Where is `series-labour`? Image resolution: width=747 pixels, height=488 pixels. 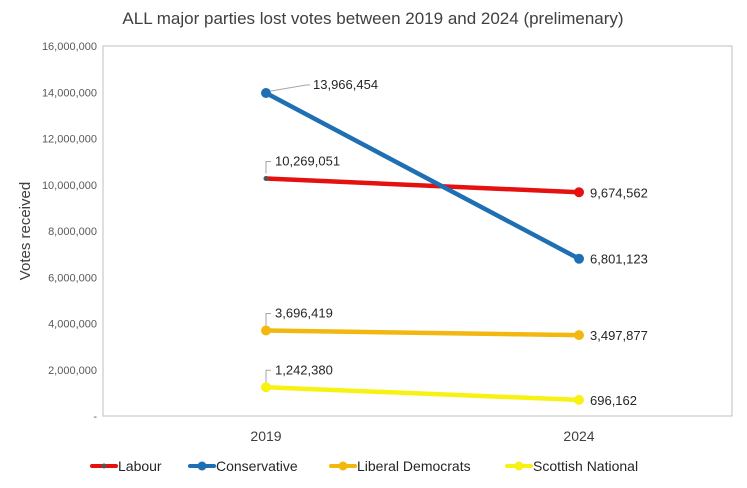 series-labour is located at coordinates (423, 187).